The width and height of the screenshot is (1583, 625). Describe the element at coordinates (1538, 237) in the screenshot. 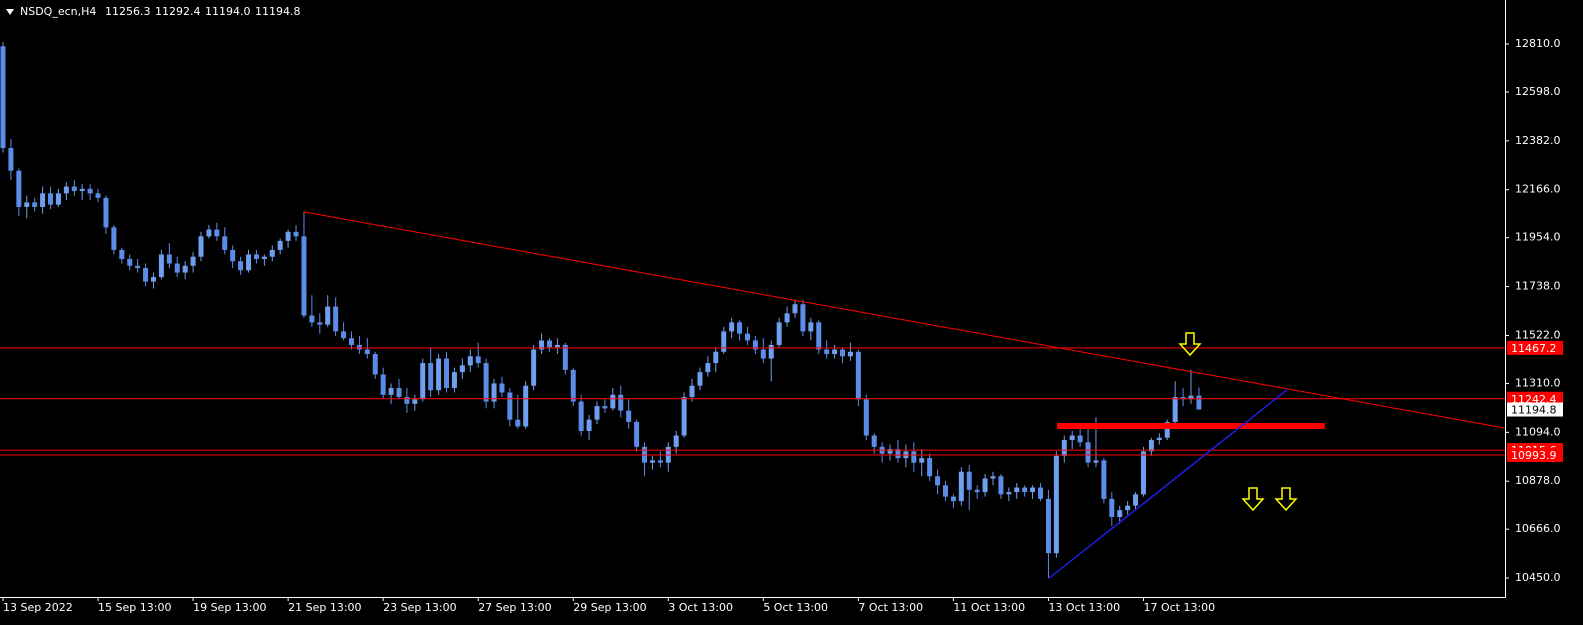

I see `y-tick-label: 11954.0` at that location.